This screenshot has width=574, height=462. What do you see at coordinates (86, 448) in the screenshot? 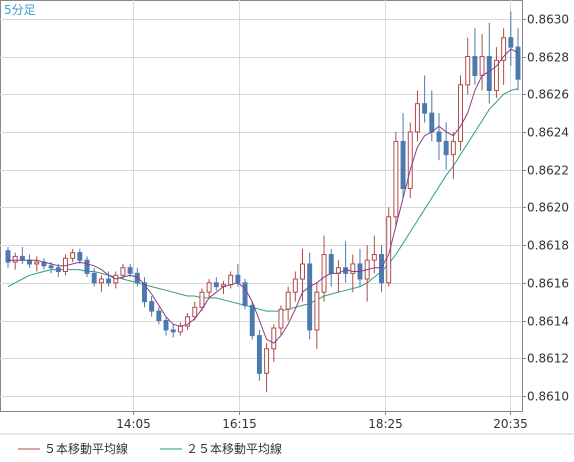
I see `legend-ma5-label: ５本移動平均線` at bounding box center [86, 448].